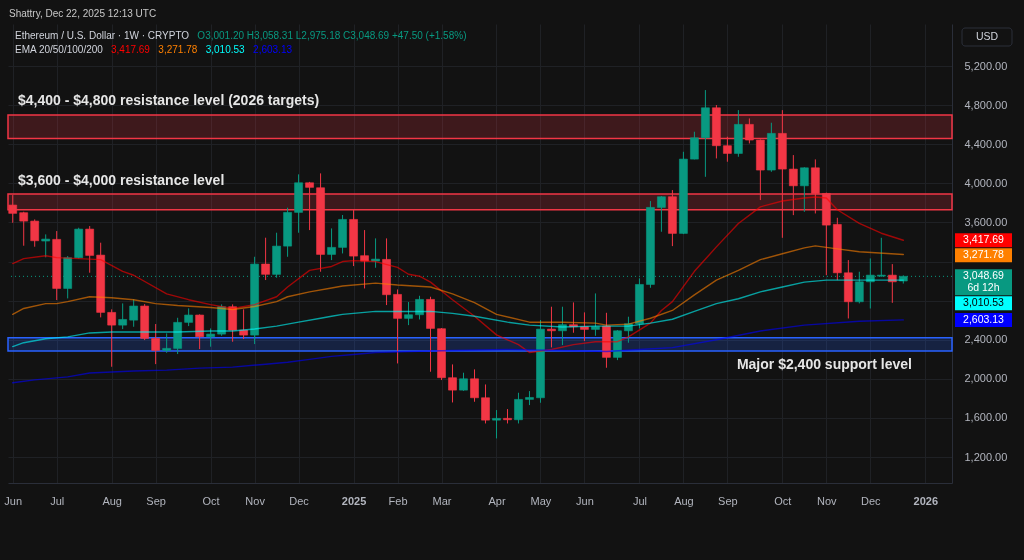  Describe the element at coordinates (225, 49) in the screenshot. I see `annotation: 3,010.53` at that location.